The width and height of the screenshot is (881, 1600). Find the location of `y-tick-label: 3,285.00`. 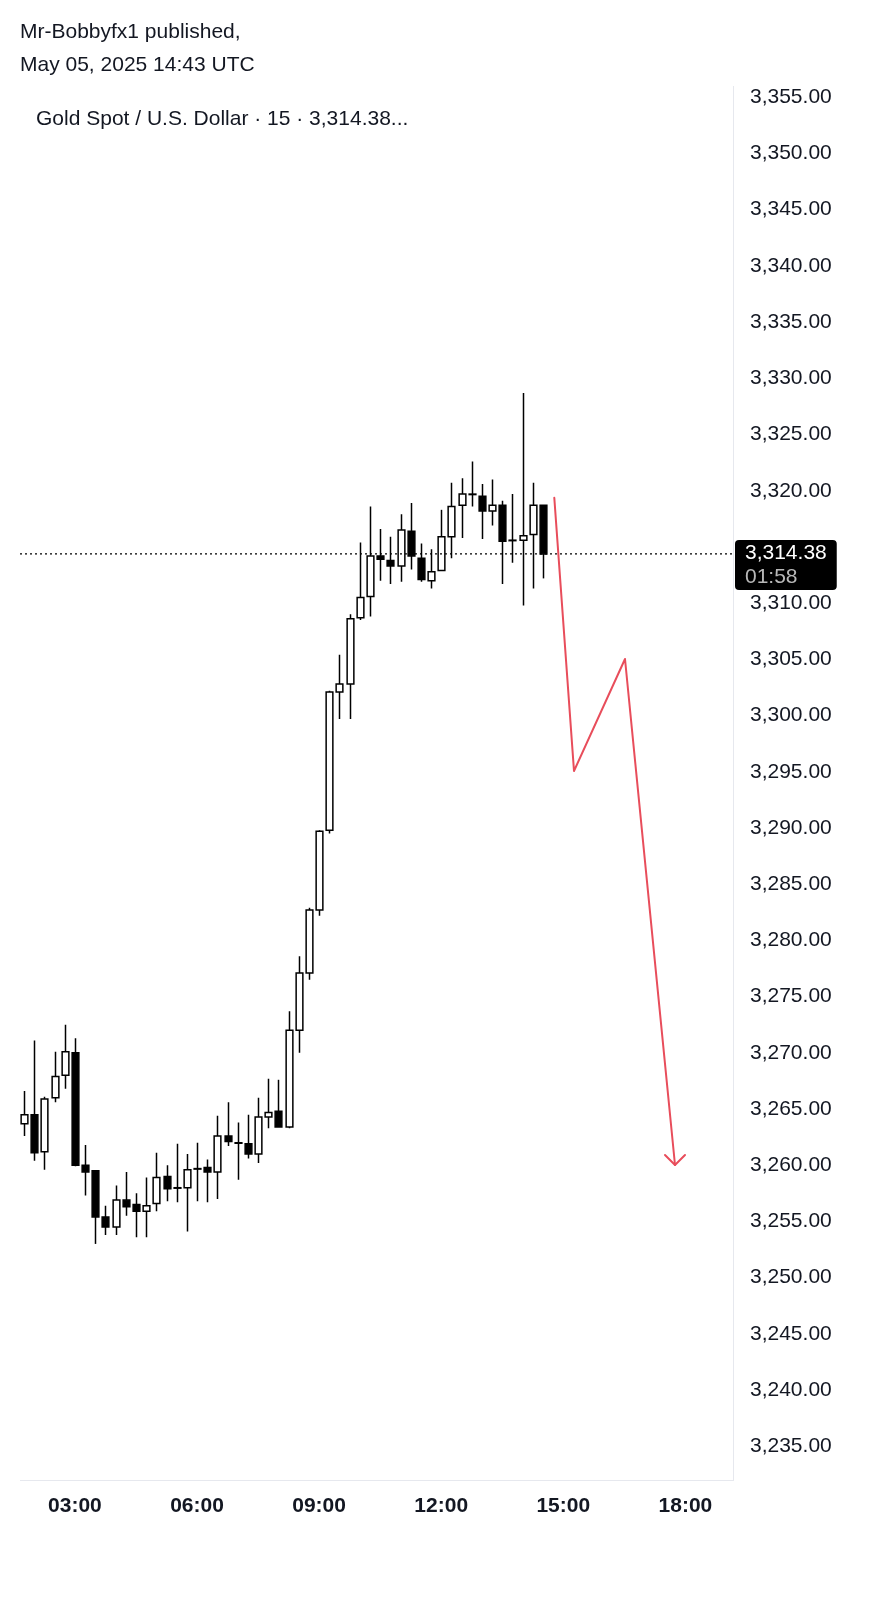

y-tick-label: 3,285.00 is located at coordinates (791, 882).